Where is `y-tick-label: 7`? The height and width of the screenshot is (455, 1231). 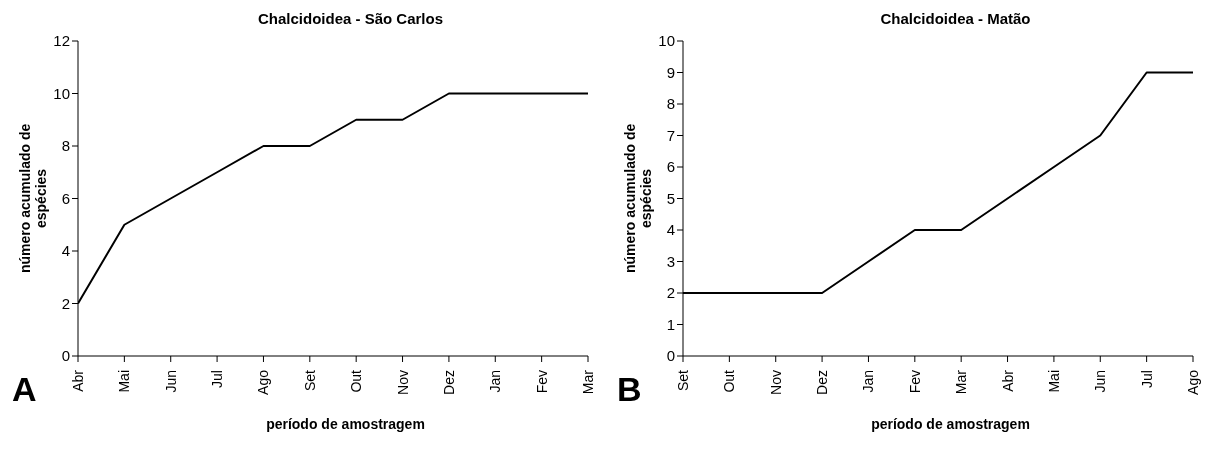
y-tick-label: 7 is located at coordinates (670, 135).